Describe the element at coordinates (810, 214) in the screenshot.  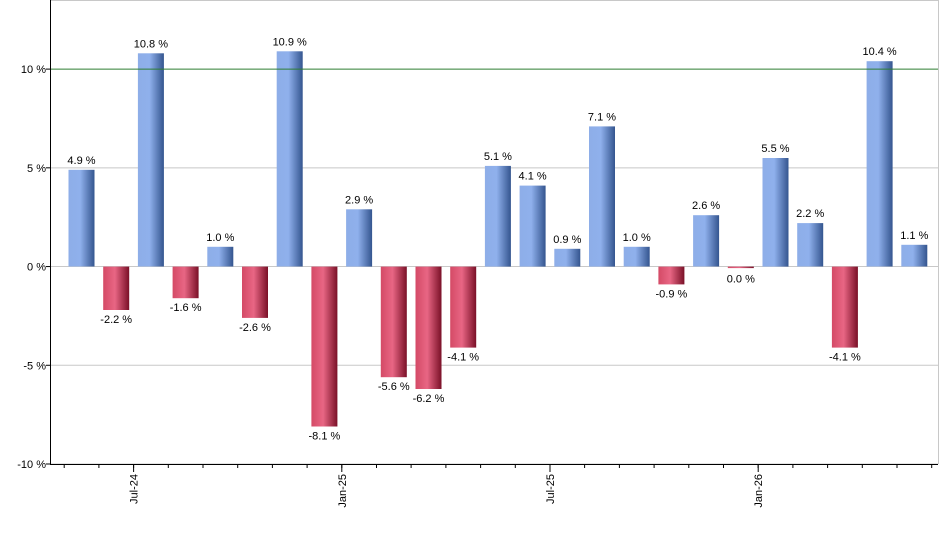
I see `data-label: 2.2 %` at that location.